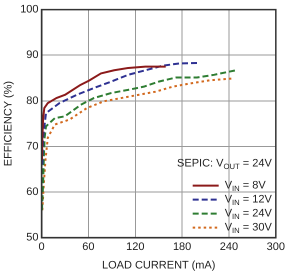 The height and width of the screenshot is (274, 288). Describe the element at coordinates (276, 247) in the screenshot. I see `x-tick-label: 300` at that location.